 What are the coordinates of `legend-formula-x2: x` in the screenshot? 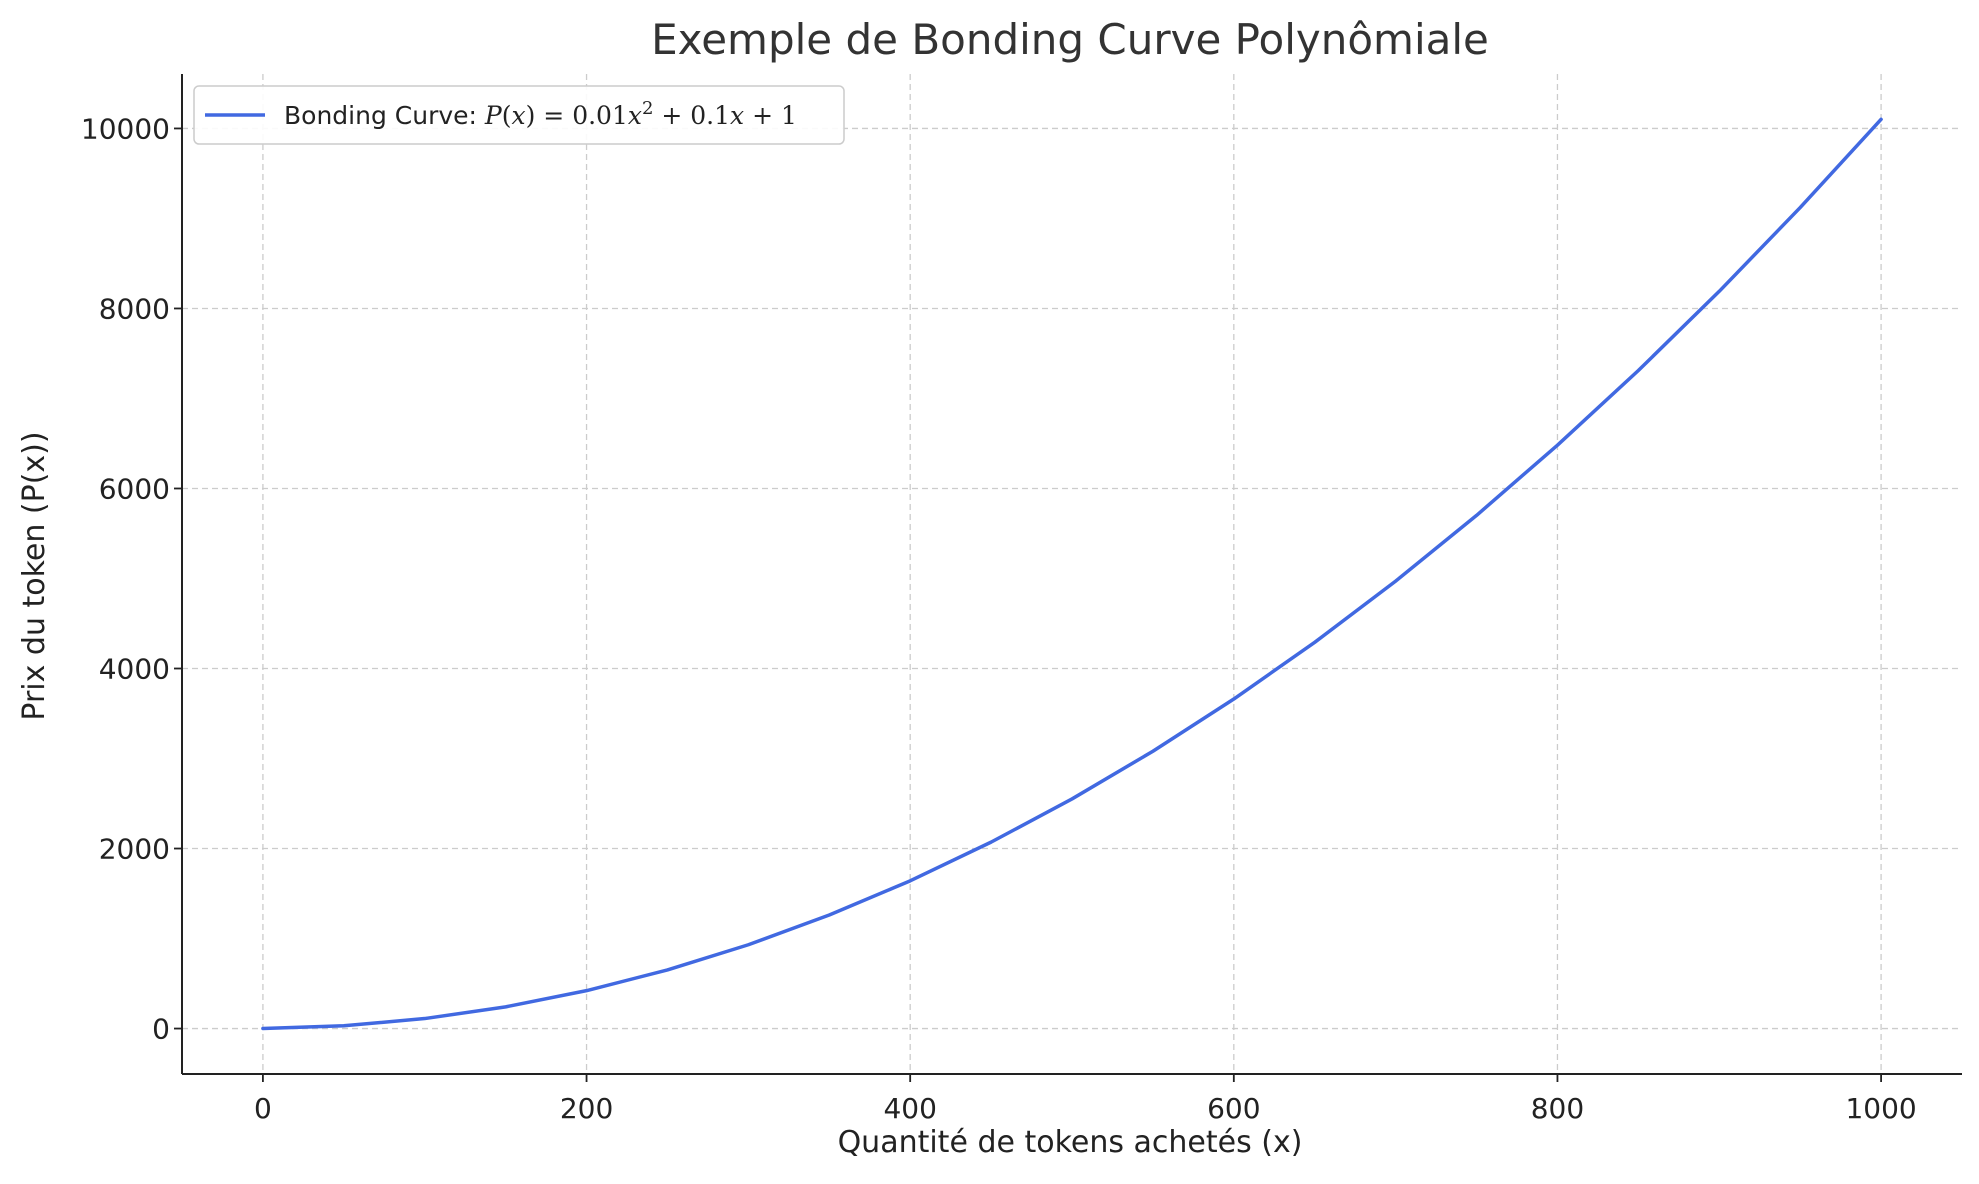 It's located at (635, 115).